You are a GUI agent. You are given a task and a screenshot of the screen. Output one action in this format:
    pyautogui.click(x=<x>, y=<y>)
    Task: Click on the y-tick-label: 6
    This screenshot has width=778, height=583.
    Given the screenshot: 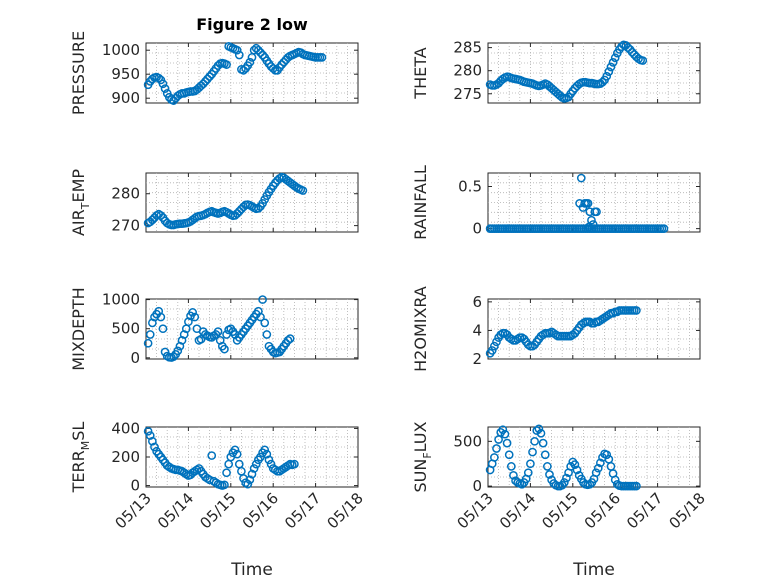 What is the action you would take?
    pyautogui.click(x=477, y=302)
    